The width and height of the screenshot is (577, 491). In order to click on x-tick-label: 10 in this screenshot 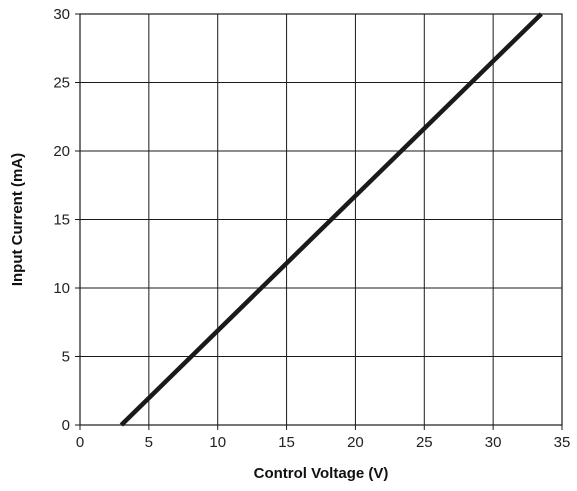, I will do `click(217, 442)`.